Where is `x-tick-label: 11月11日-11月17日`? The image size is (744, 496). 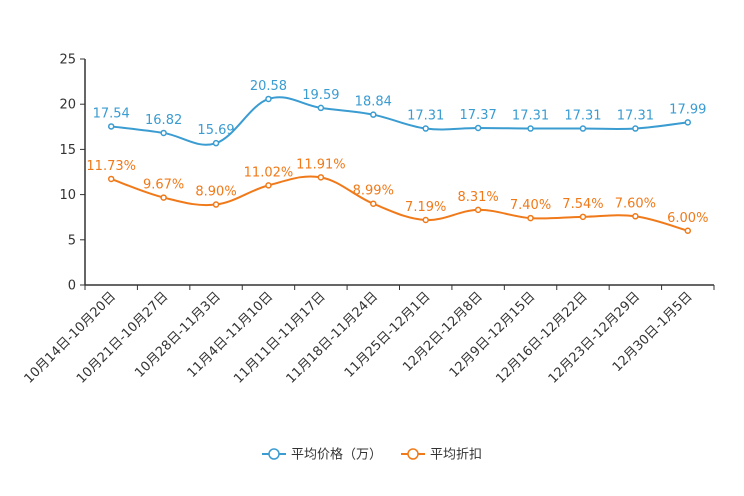
x-tick-label: 11月11日-11月17日 is located at coordinates (279, 337).